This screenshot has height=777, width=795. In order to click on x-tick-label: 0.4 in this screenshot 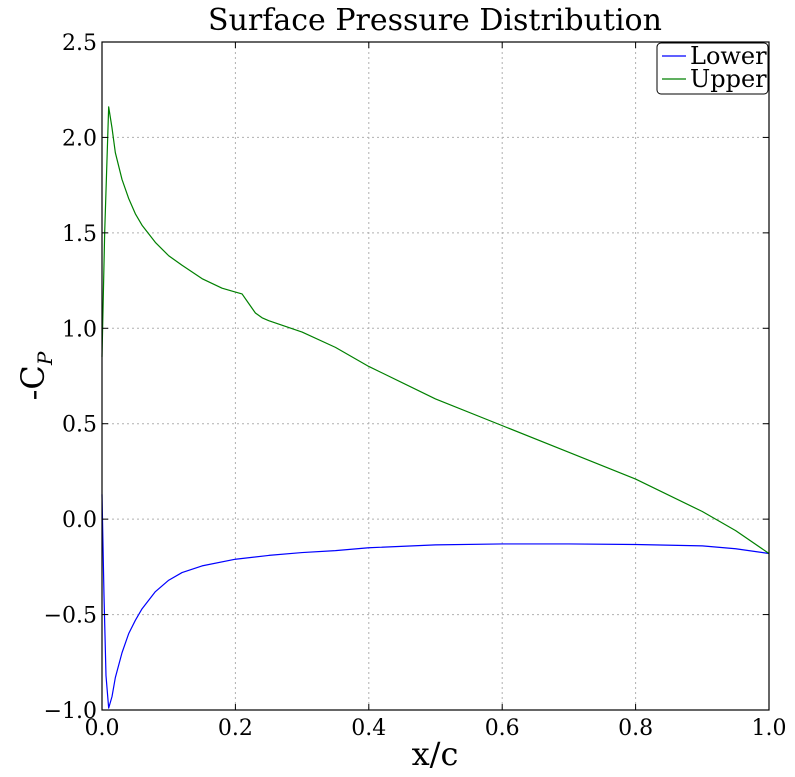, I will do `click(368, 728)`.